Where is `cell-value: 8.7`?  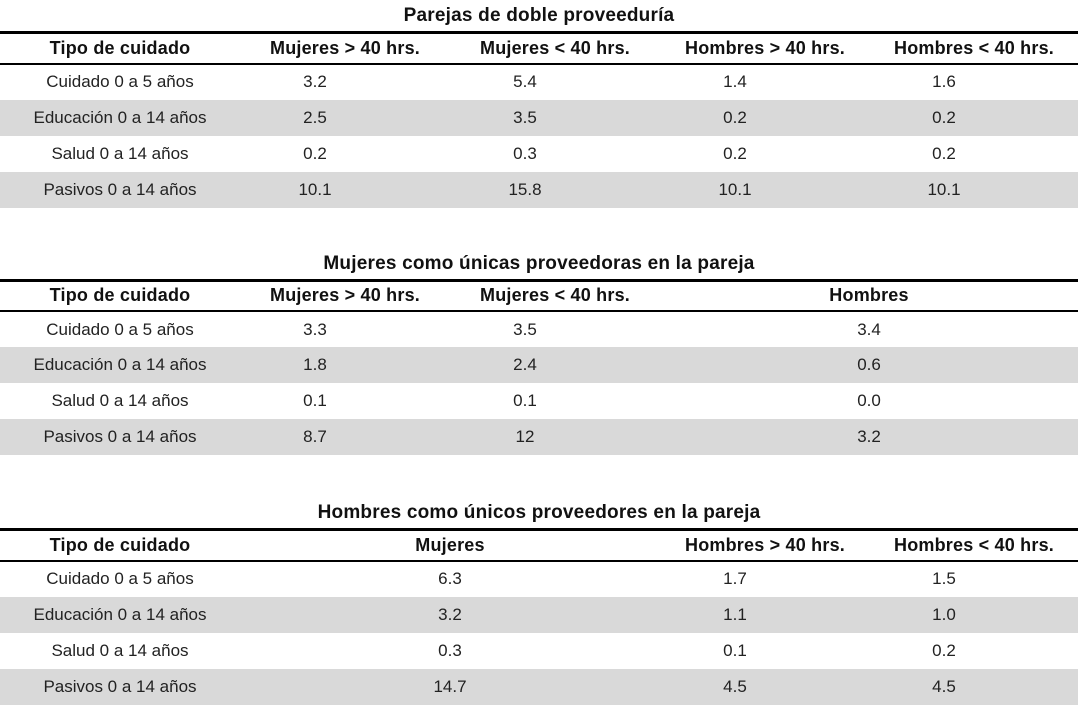
cell-value: 8.7 is located at coordinates (315, 436).